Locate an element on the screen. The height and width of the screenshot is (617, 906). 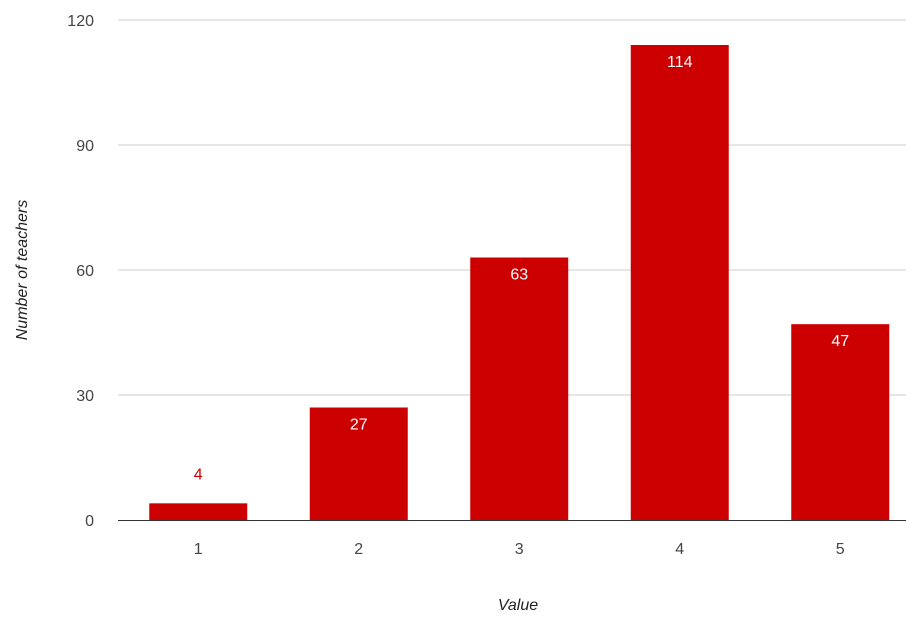
y-tick-label: 90 is located at coordinates (85, 146).